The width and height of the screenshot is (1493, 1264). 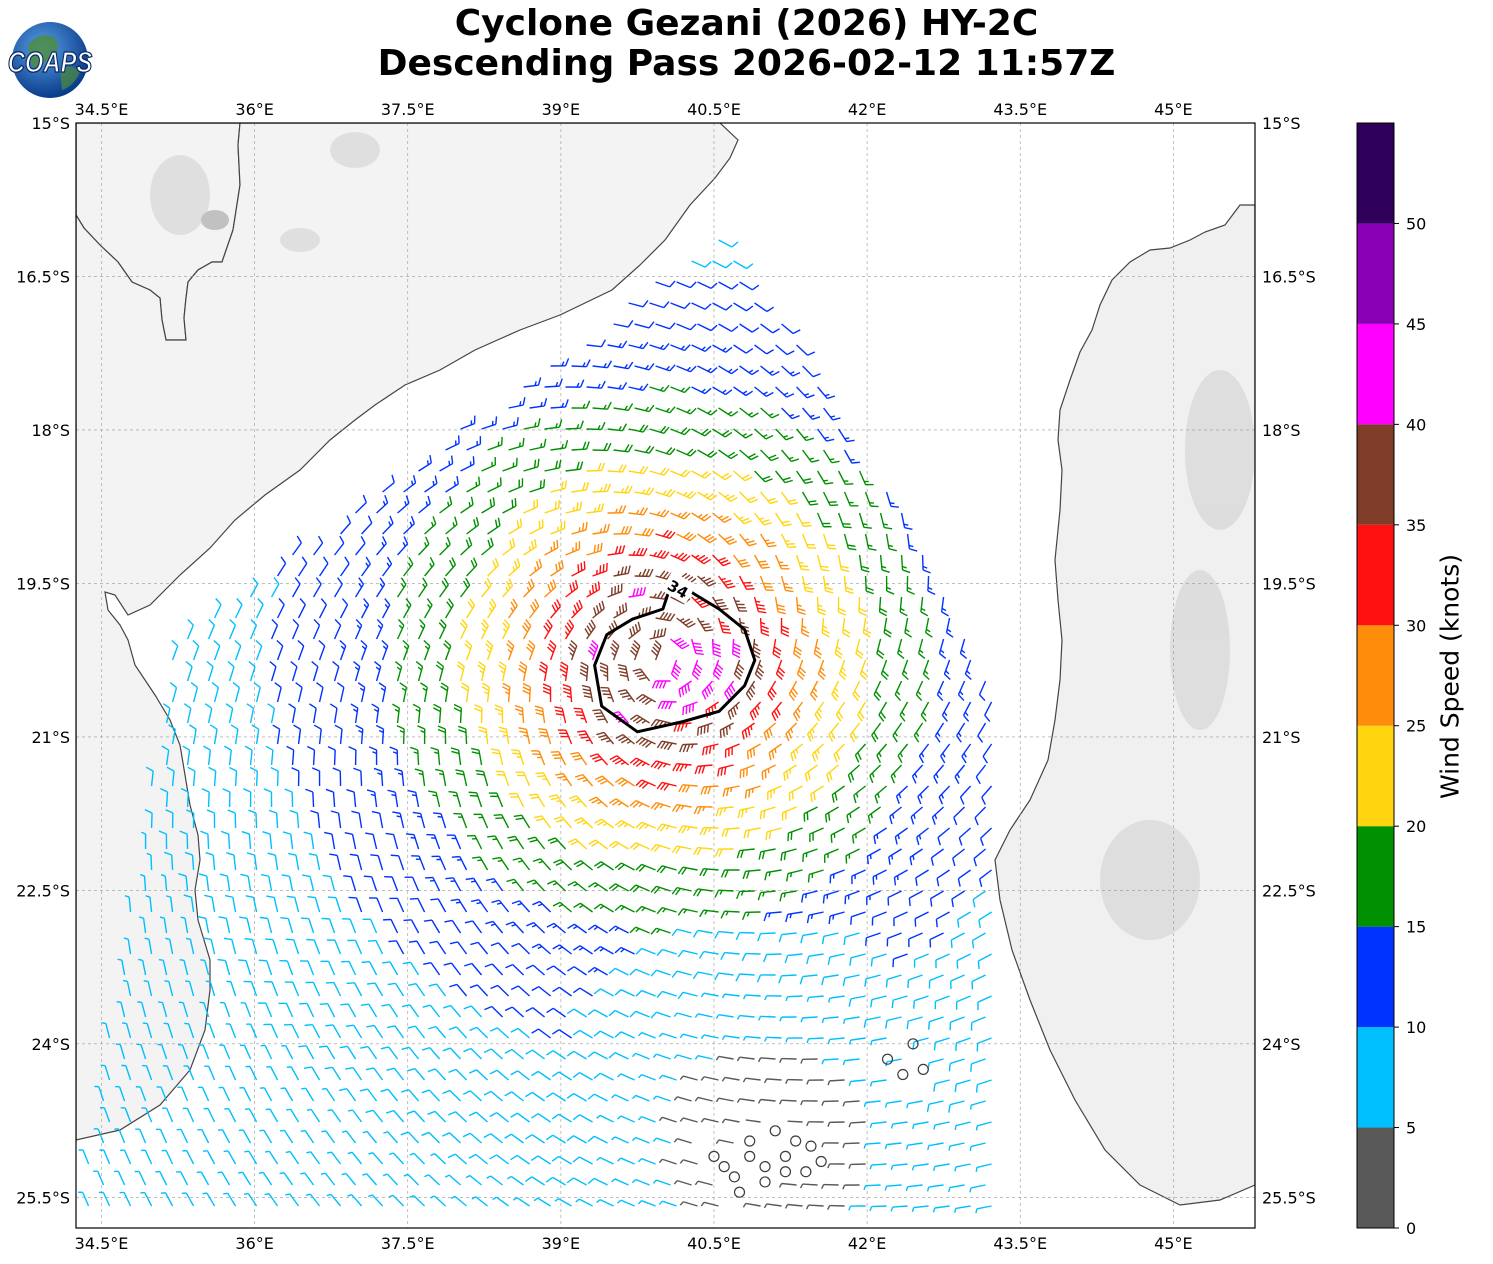 I want to click on lon-tick-label-bottom: 36°E, so click(x=254, y=1243).